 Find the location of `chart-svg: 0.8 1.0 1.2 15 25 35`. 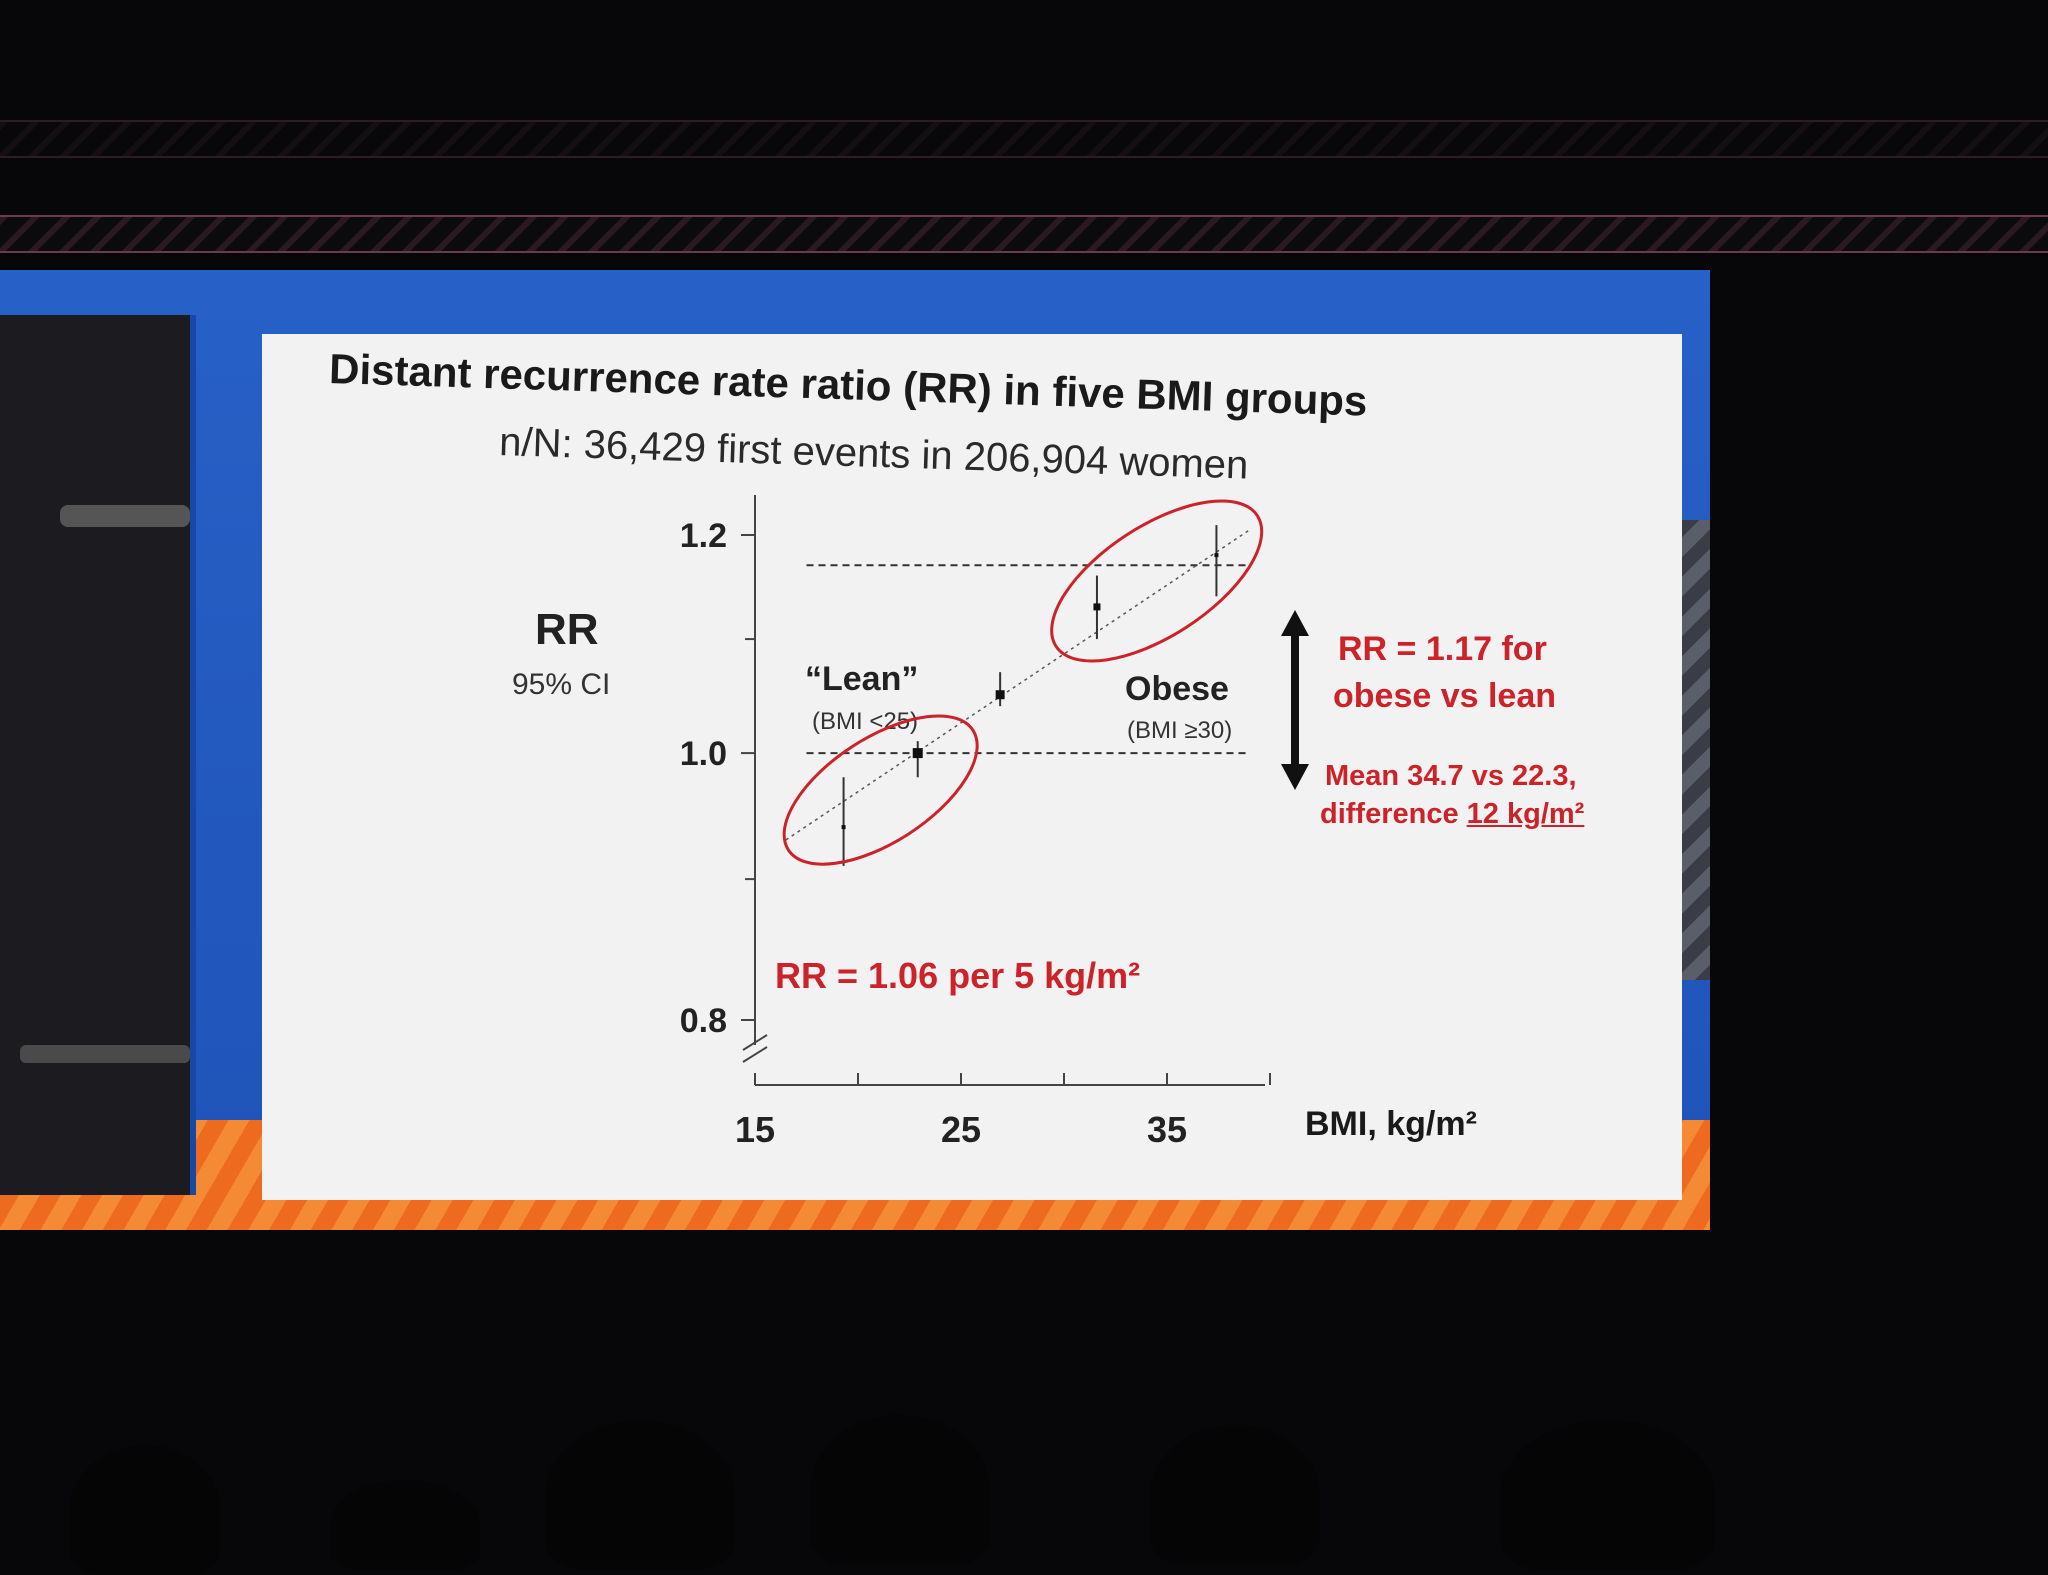

chart-svg: 0.8 1.0 1.2 15 25 35 is located at coordinates (994, 822).